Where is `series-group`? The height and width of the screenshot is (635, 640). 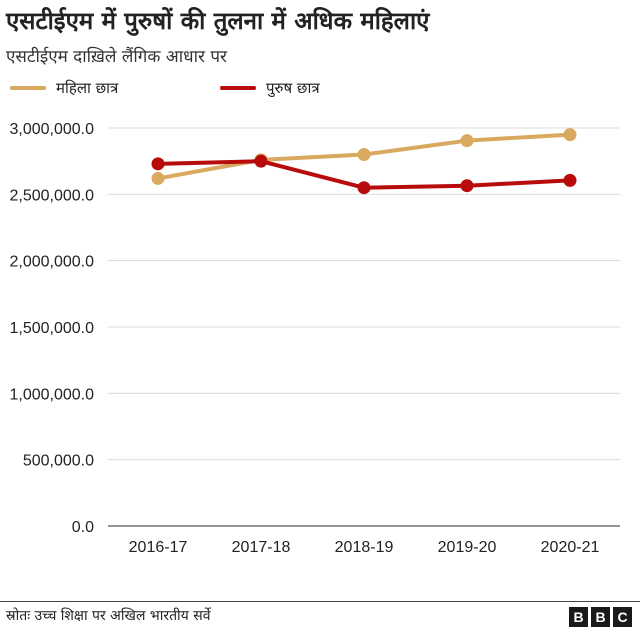 series-group is located at coordinates (364, 161).